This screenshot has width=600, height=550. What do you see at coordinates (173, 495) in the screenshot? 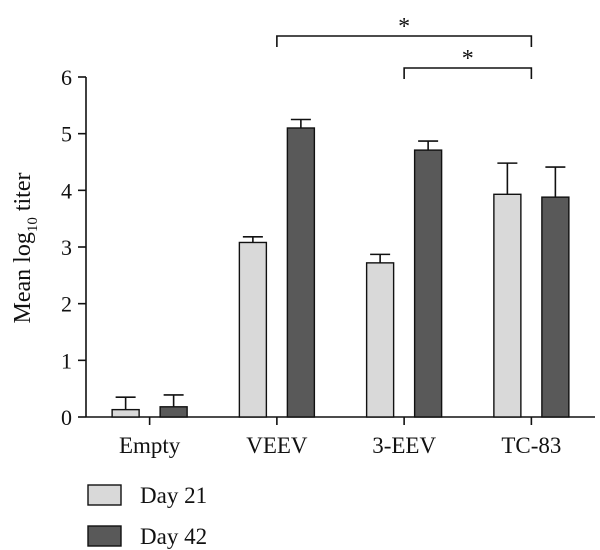
I see `legend-label: Day 21` at bounding box center [173, 495].